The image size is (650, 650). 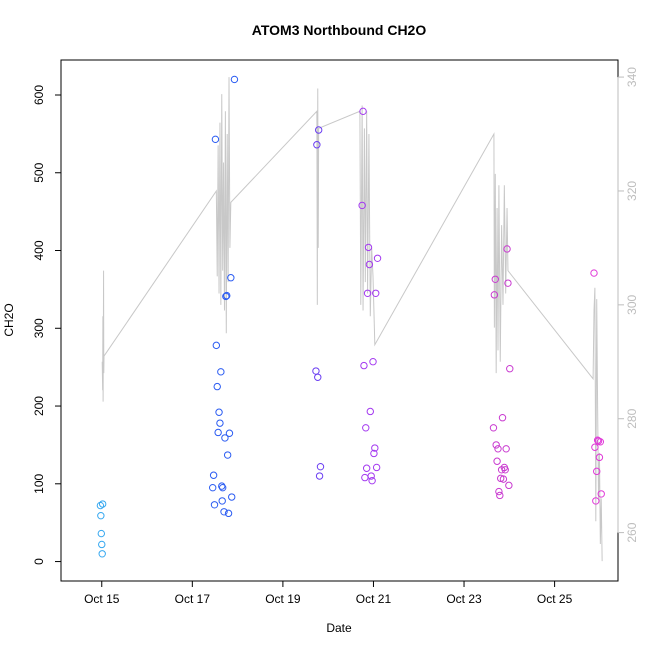 What do you see at coordinates (283, 599) in the screenshot?
I see `x-tick-label: Oct 19` at bounding box center [283, 599].